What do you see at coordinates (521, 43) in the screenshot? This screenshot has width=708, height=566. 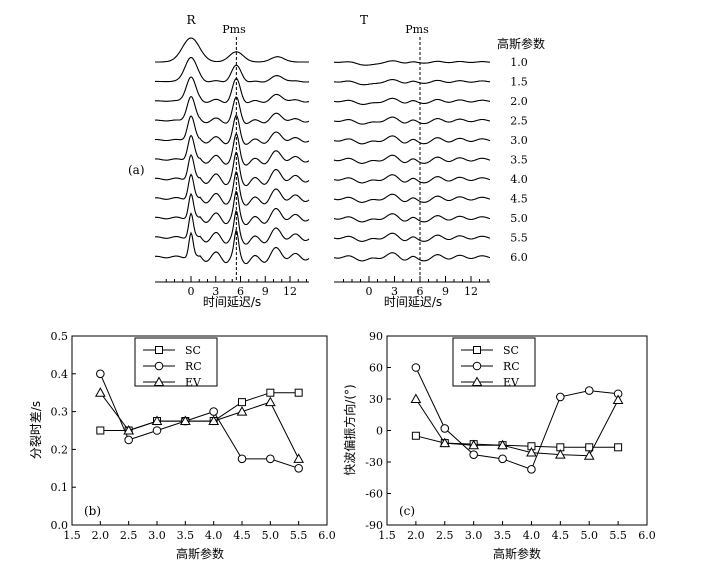 I see `legend-title-gaussian: 高斯参数` at bounding box center [521, 43].